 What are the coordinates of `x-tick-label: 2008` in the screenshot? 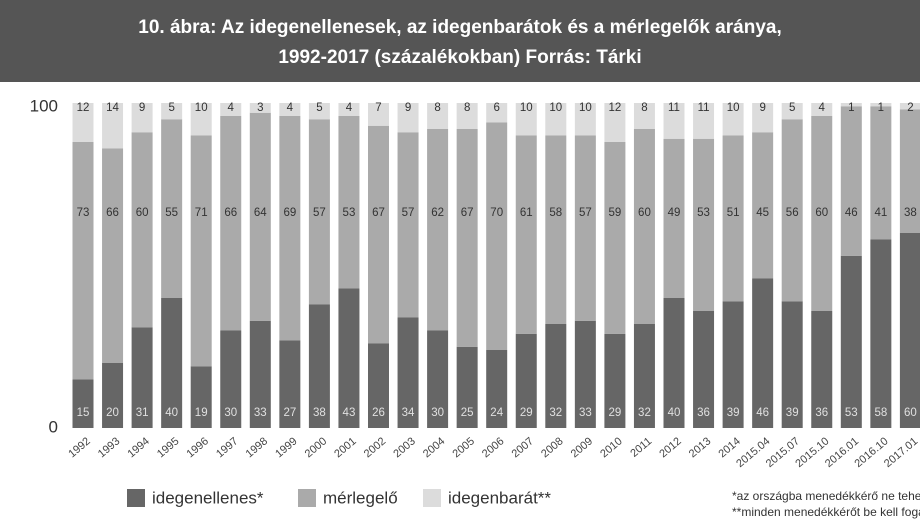 It's located at (552, 447).